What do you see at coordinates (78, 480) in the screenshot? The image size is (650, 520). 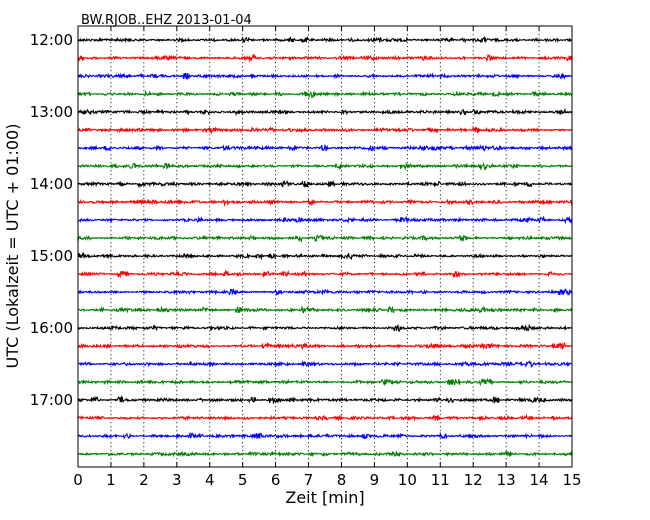 I see `x-tick-label: 0` at bounding box center [78, 480].